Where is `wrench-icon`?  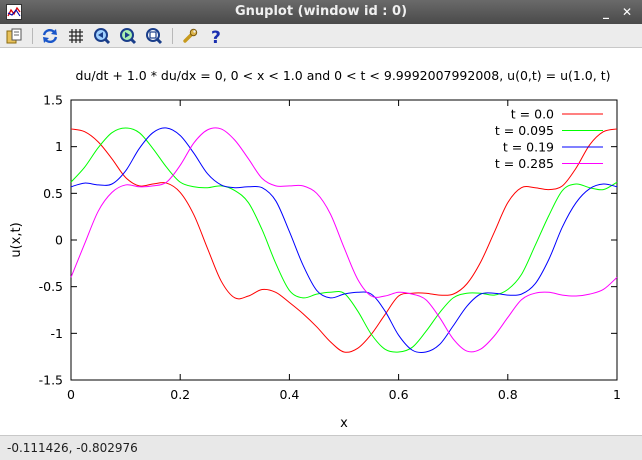
wrench-icon is located at coordinates (190, 35).